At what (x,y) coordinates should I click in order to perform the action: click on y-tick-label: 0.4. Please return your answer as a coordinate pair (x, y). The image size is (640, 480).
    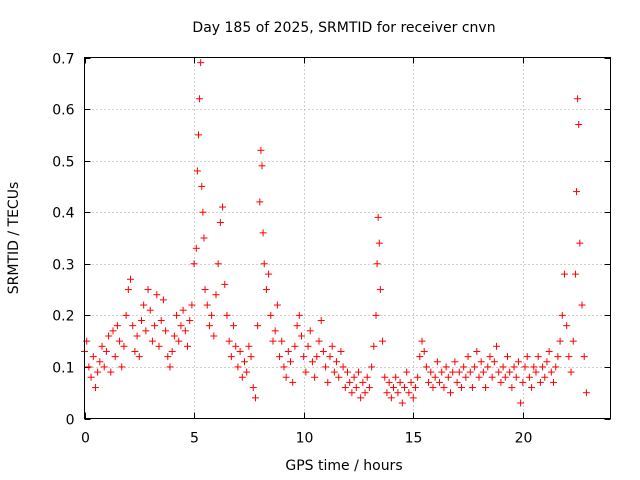
    Looking at the image, I should click on (63, 214).